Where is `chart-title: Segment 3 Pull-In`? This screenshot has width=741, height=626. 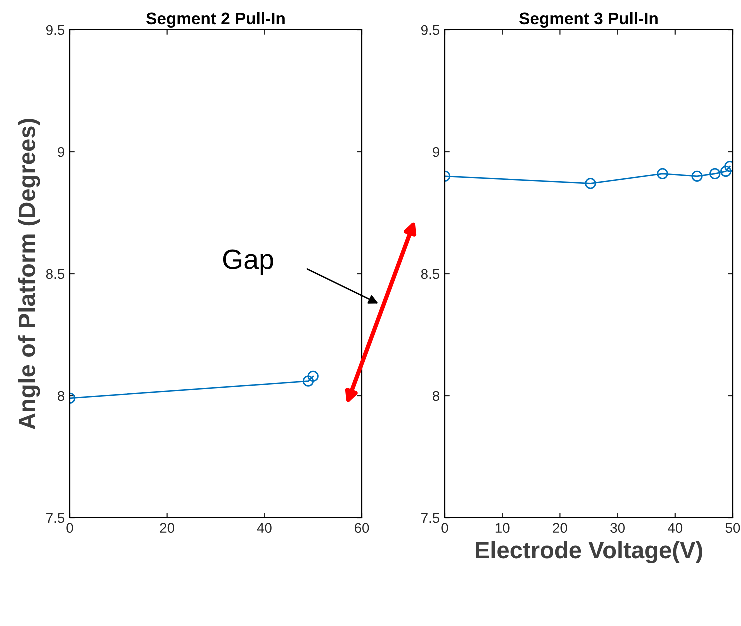
chart-title: Segment 3 Pull-In is located at coordinates (589, 20).